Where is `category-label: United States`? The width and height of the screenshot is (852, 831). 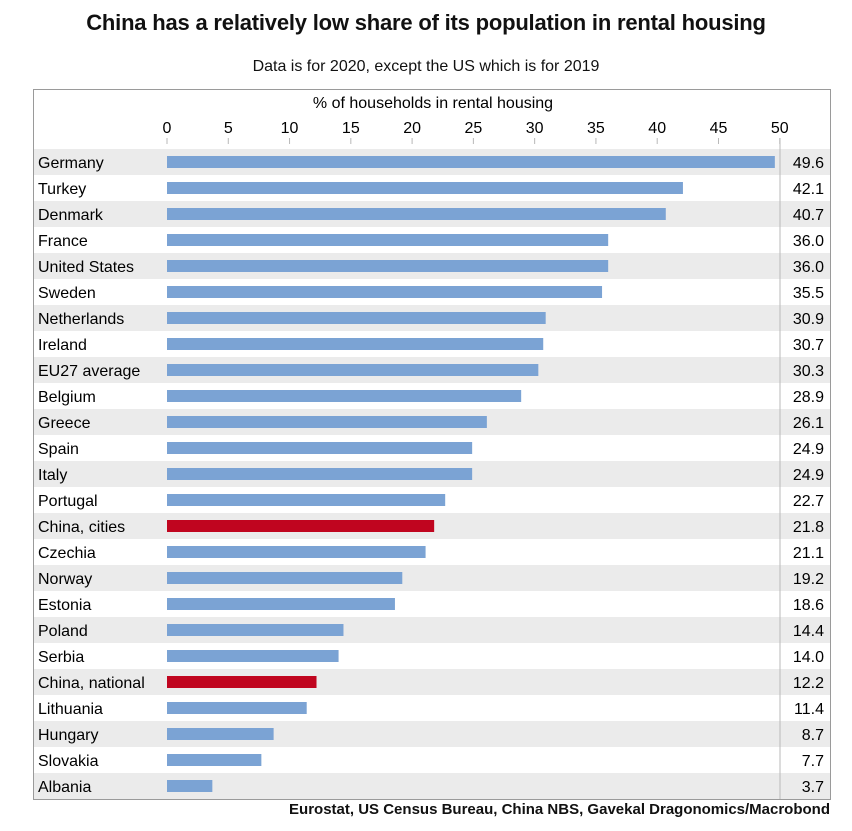 category-label: United States is located at coordinates (86, 267).